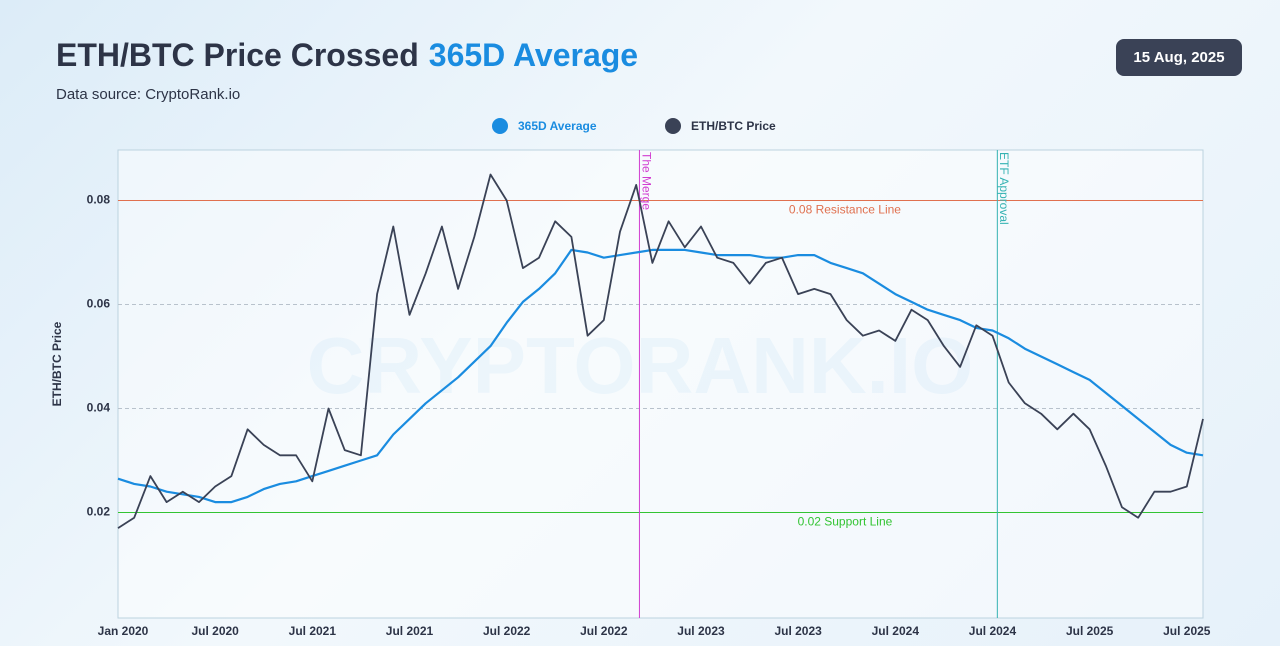 The image size is (1280, 646). What do you see at coordinates (148, 94) in the screenshot?
I see `subtitle: Data source: CryptoRank.io` at bounding box center [148, 94].